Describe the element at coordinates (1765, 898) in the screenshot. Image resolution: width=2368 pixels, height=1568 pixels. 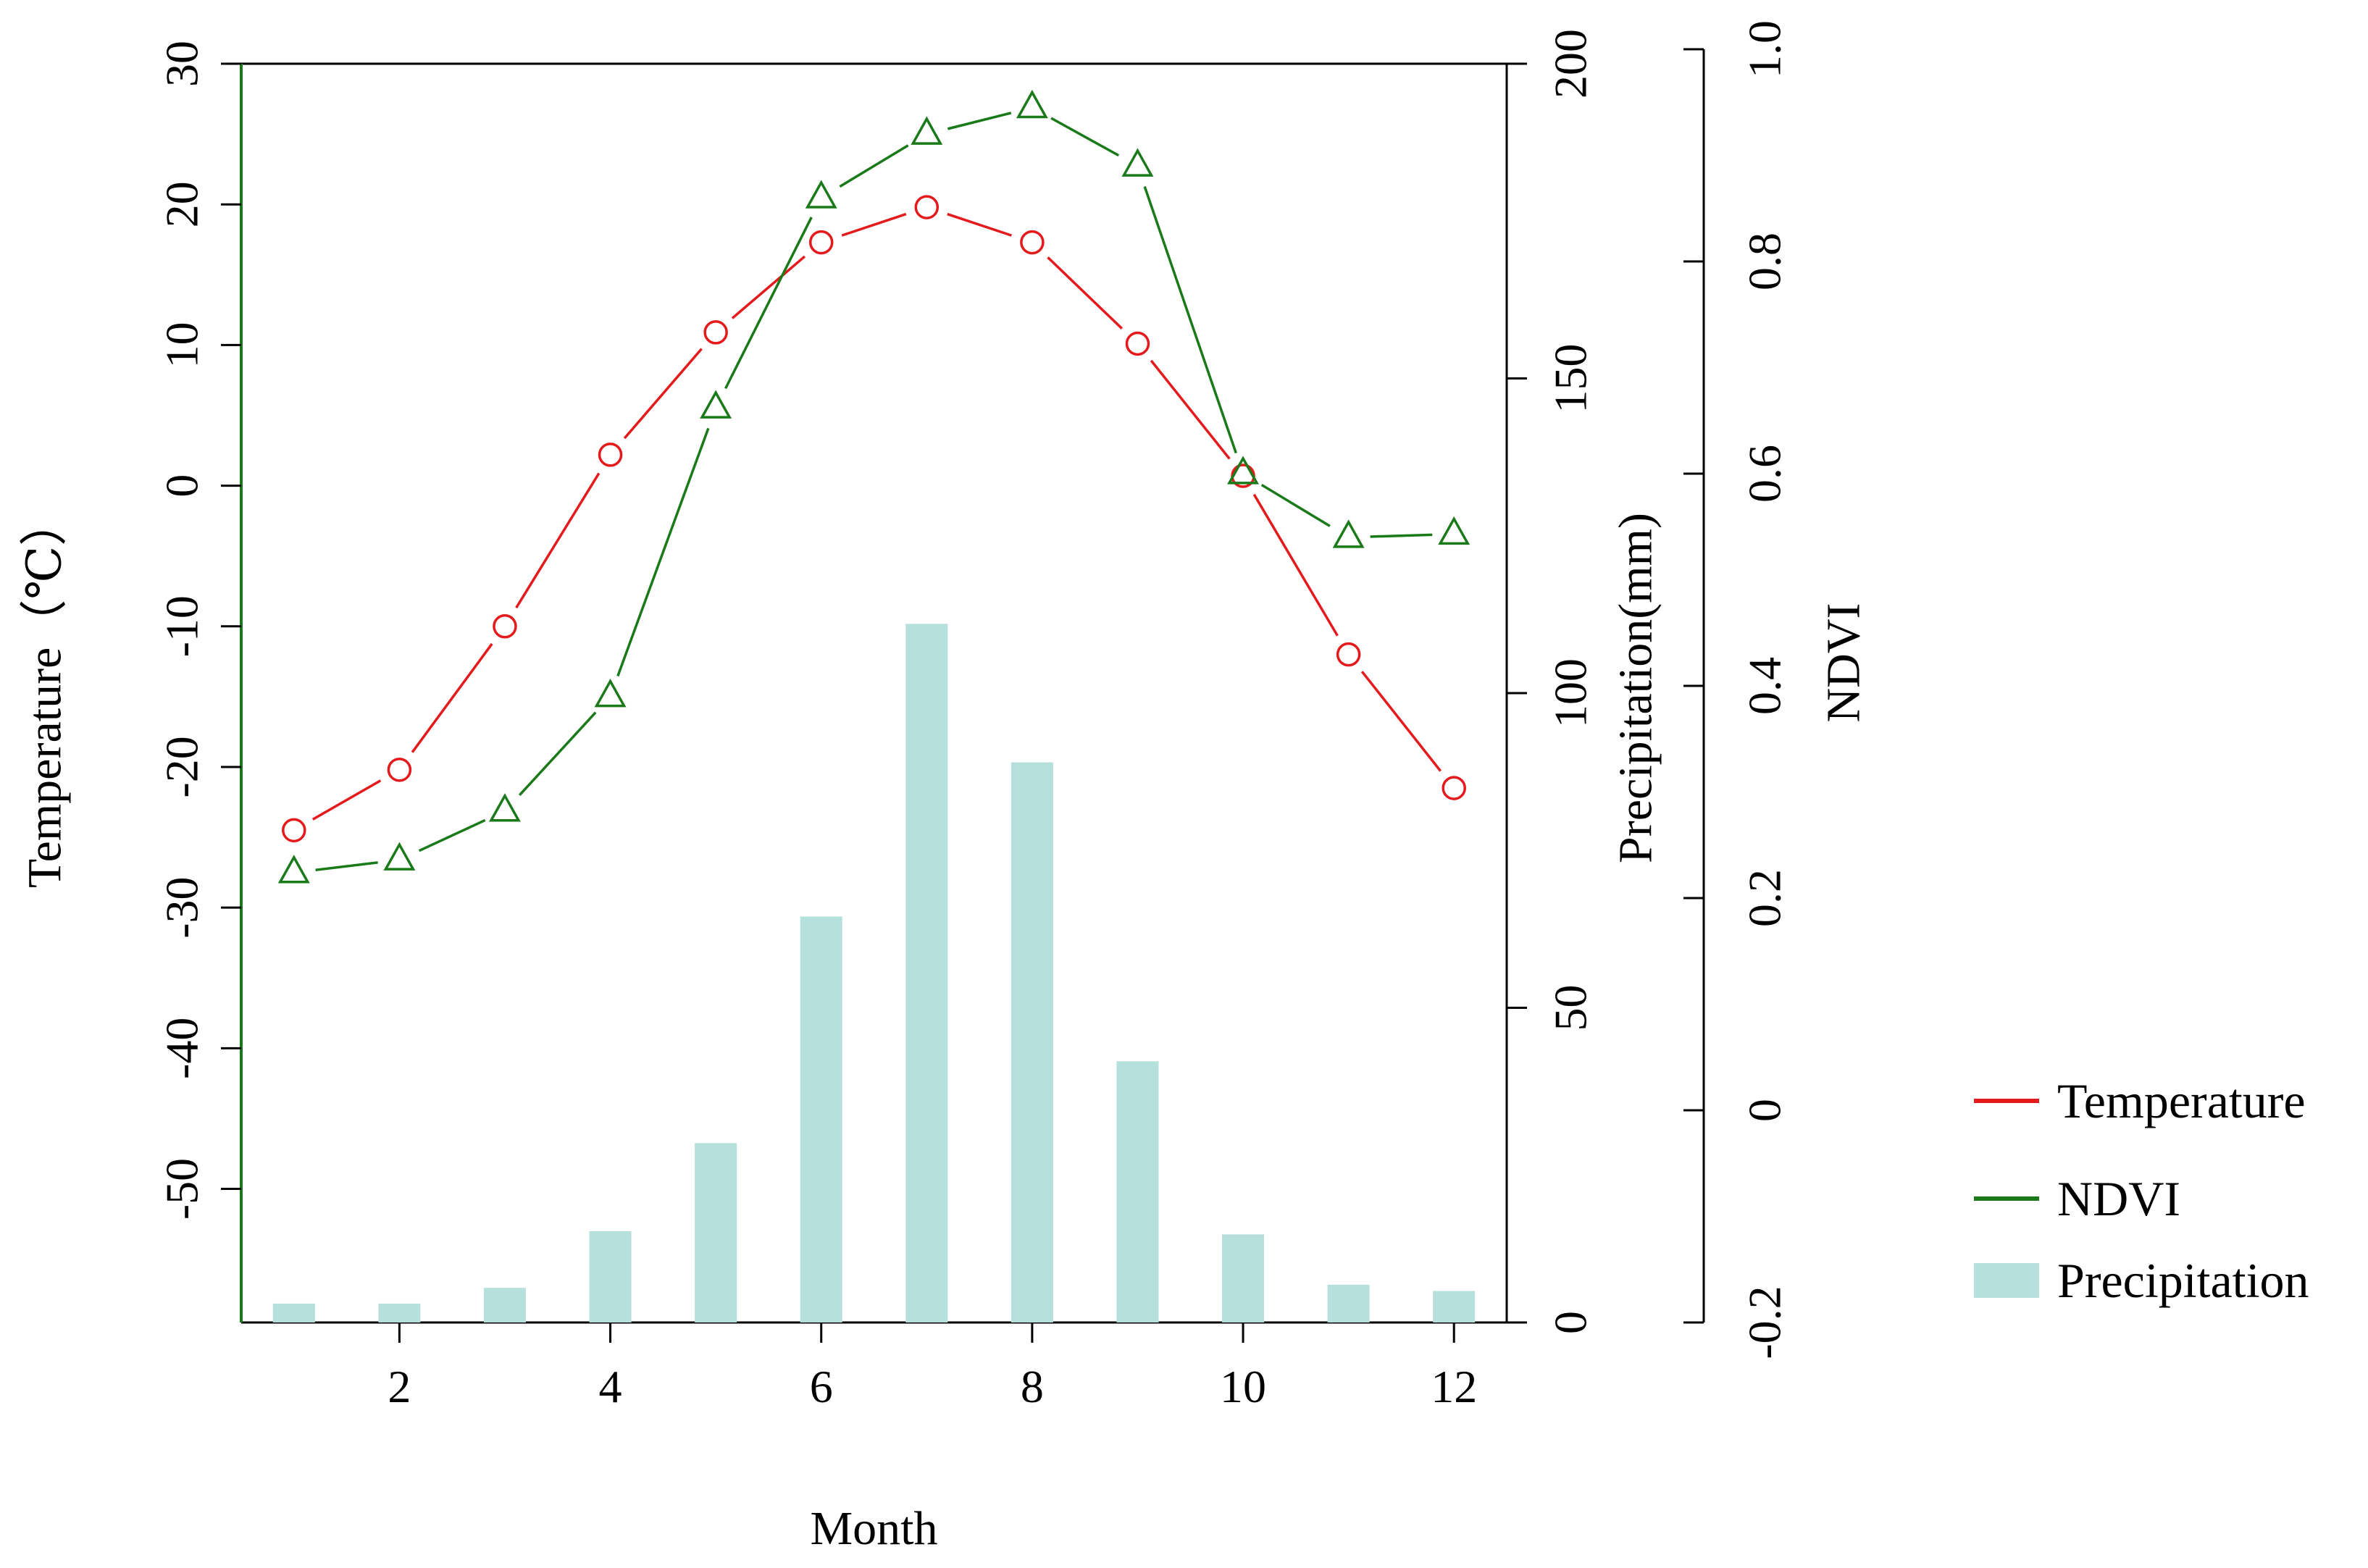
I see `ndvi-tick-label: 0.2` at that location.